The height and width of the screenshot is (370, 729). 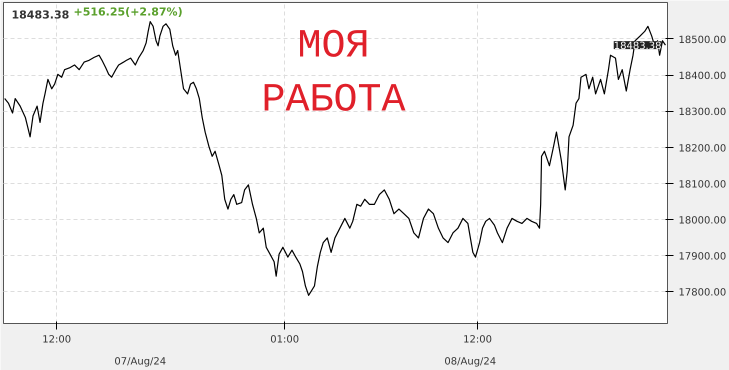 I want to click on annotation: МОЯ РАБОТА, so click(x=333, y=74).